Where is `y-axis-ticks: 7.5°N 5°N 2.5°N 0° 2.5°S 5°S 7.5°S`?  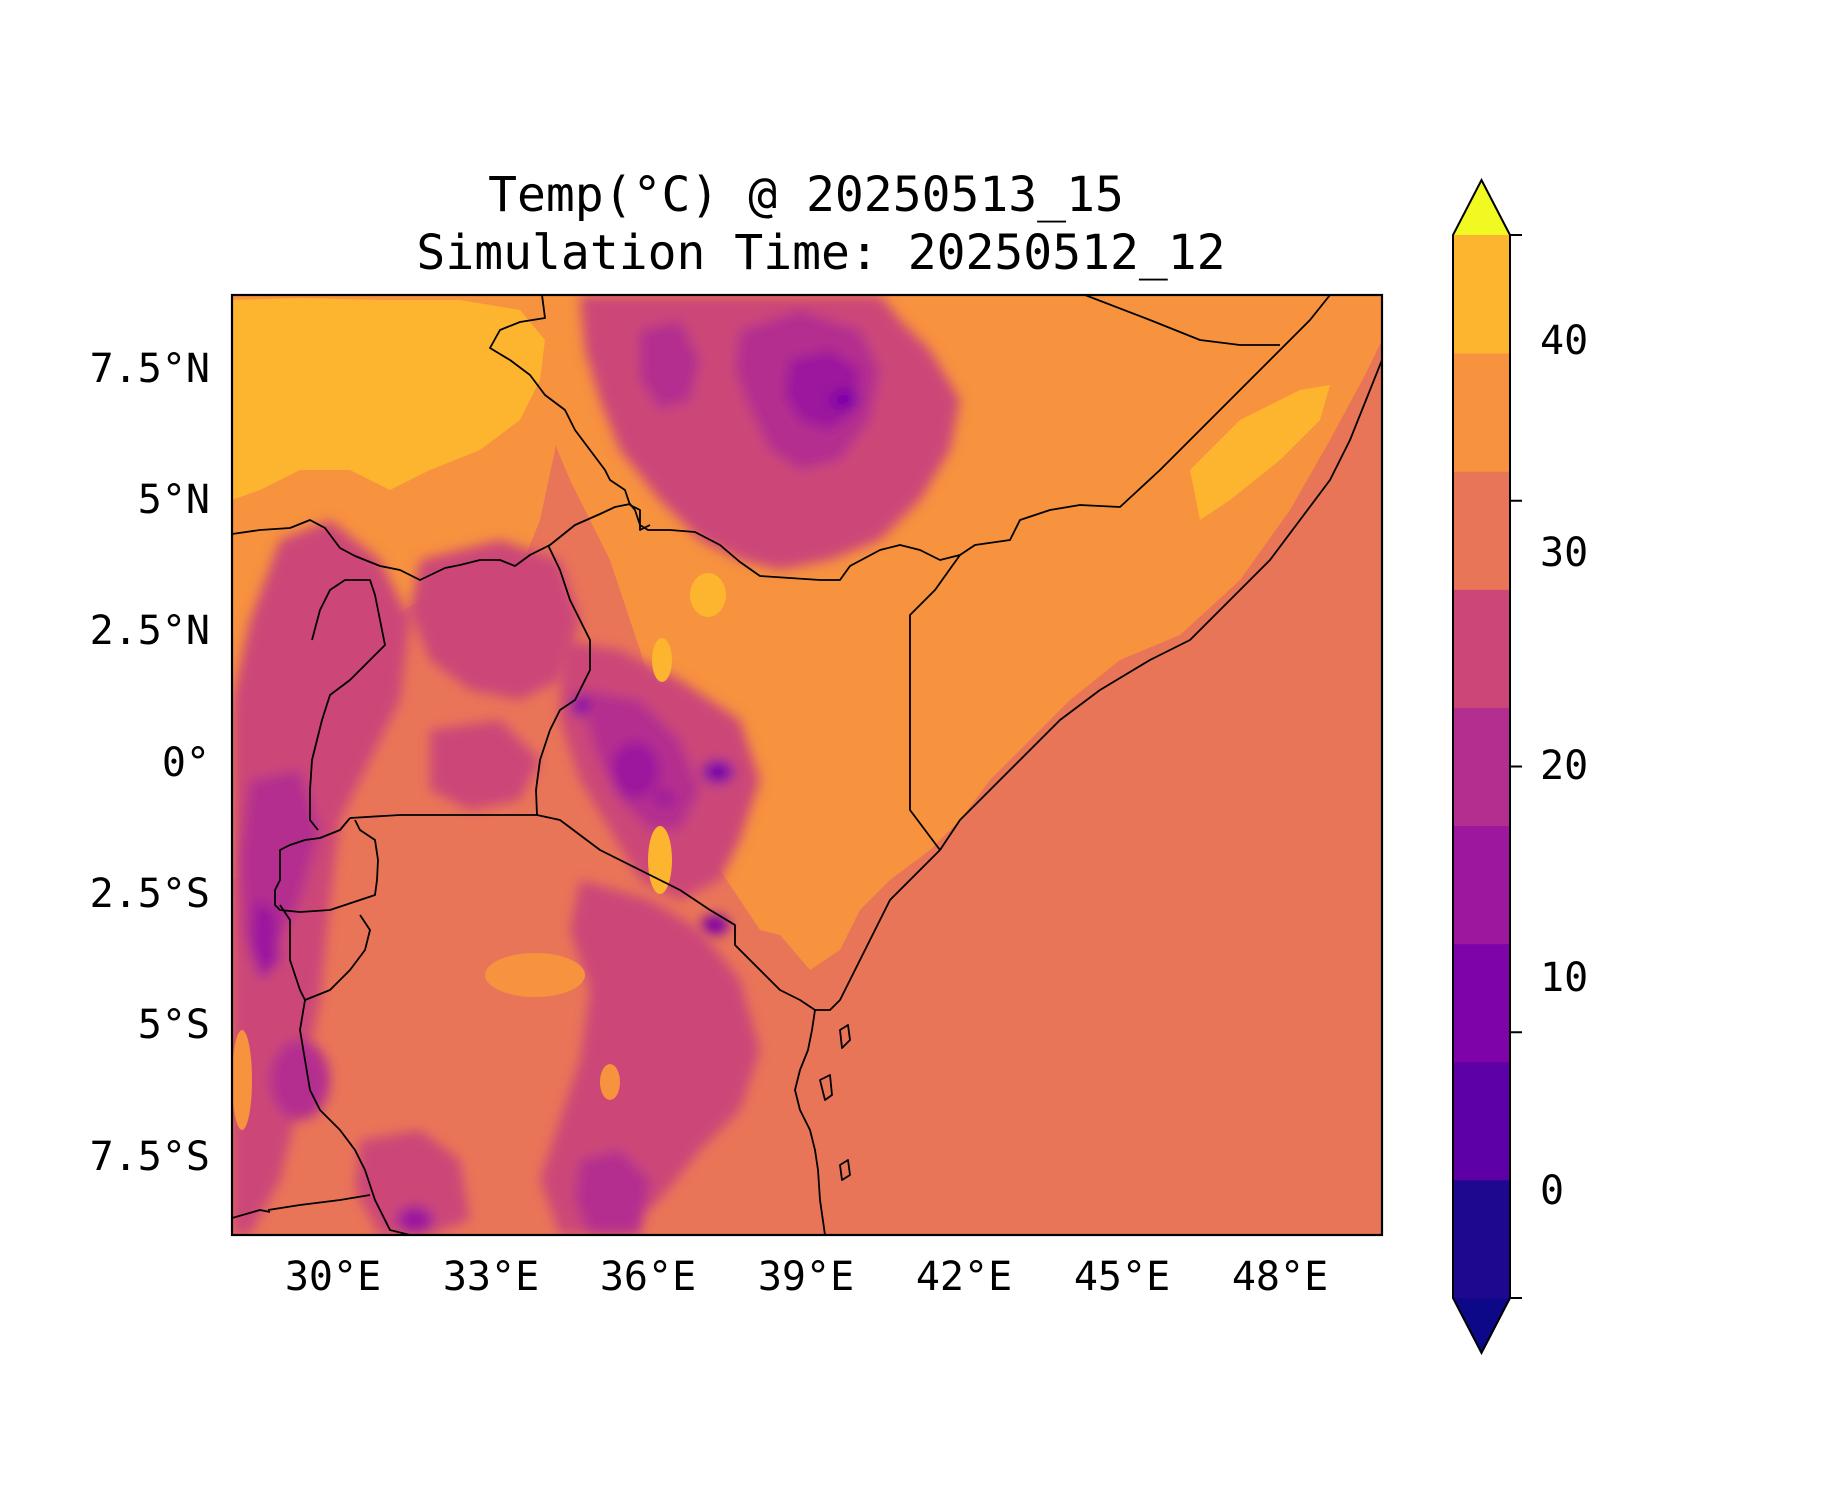 y-axis-ticks: 7.5°N 5°N 2.5°N 0° 2.5°S 5°S 7.5°S is located at coordinates (150, 763).